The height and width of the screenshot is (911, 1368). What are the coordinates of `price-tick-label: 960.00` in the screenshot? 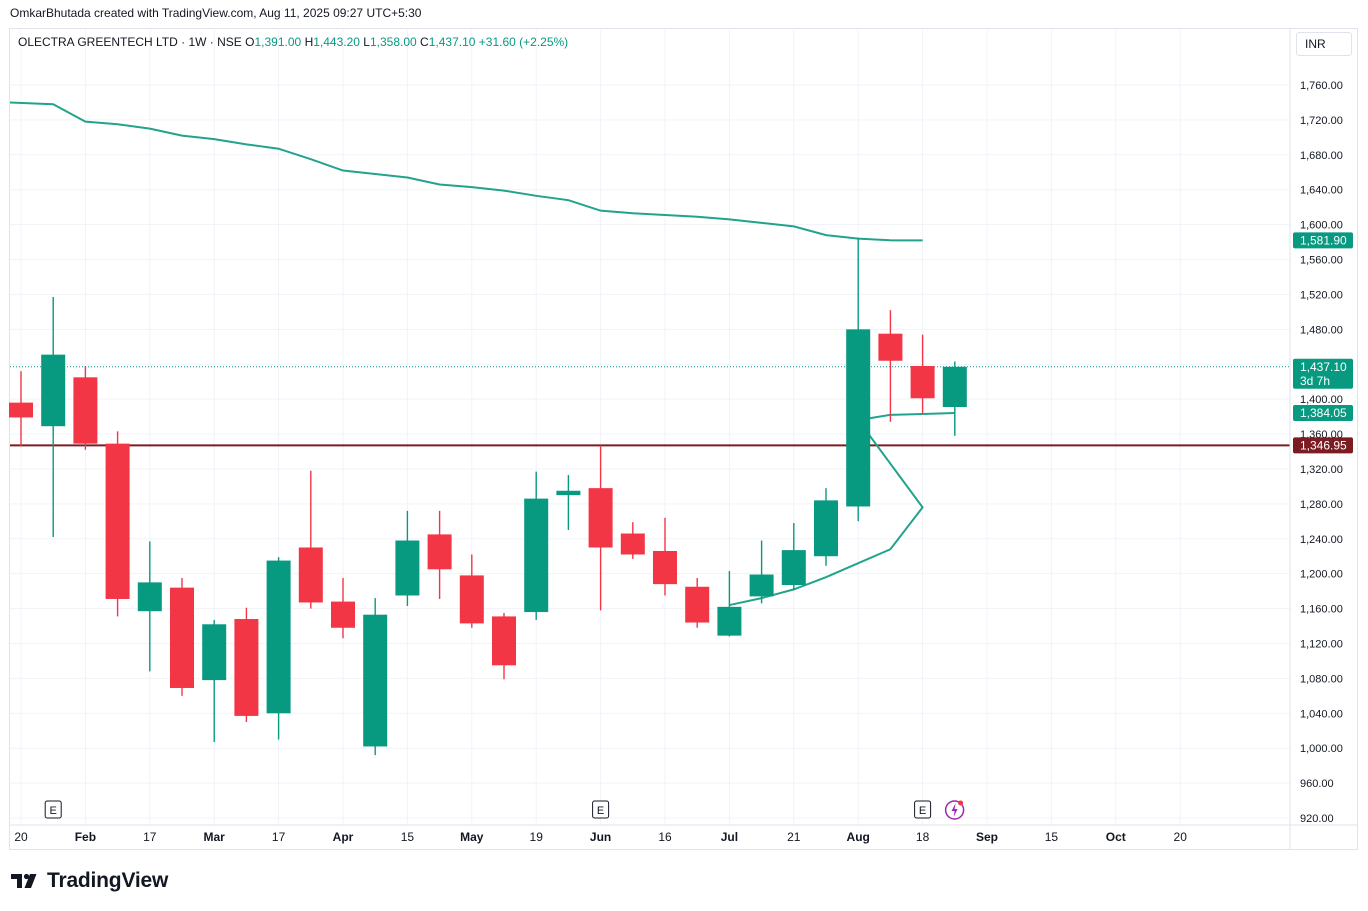 It's located at (1317, 784).